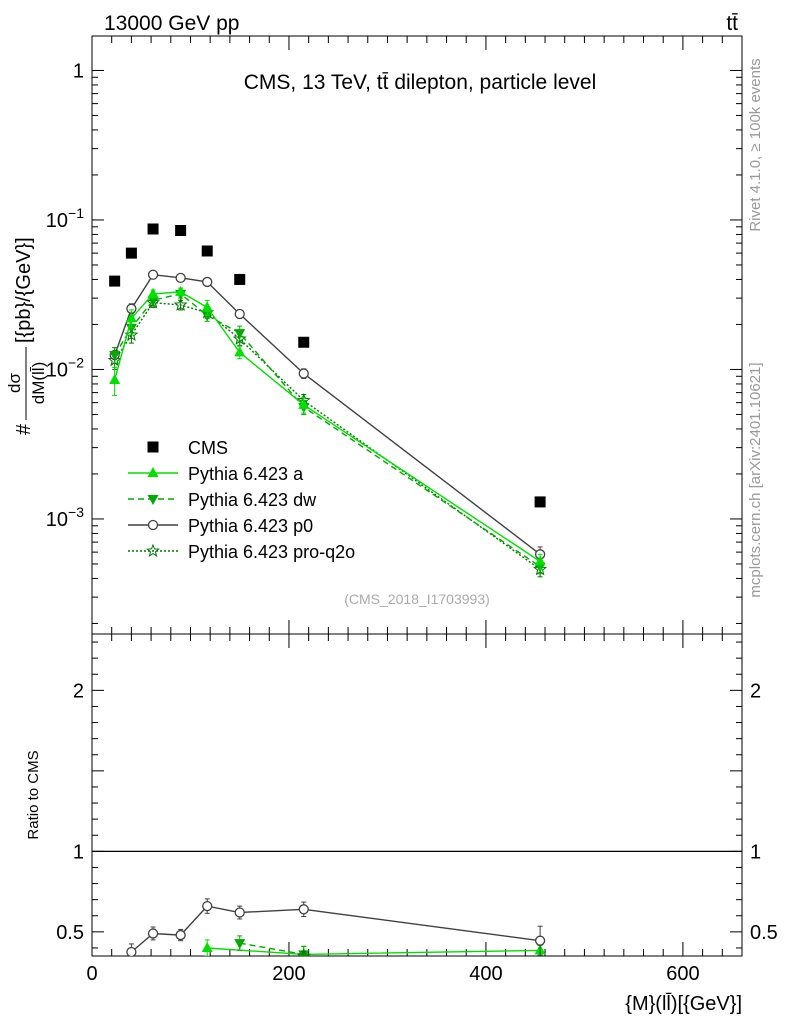 The width and height of the screenshot is (786, 1024). What do you see at coordinates (91, 974) in the screenshot?
I see `x-tick-label: 0` at bounding box center [91, 974].